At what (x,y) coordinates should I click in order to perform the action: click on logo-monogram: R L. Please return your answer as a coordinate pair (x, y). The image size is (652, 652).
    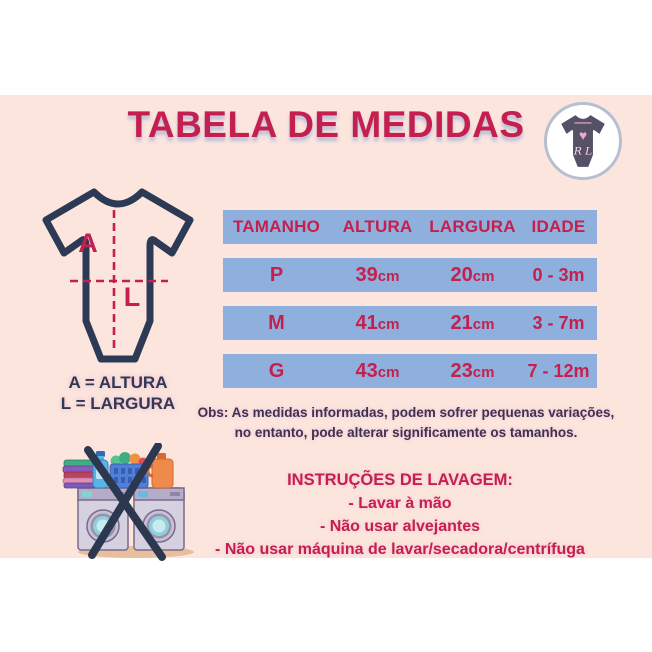
    Looking at the image, I should click on (582, 151).